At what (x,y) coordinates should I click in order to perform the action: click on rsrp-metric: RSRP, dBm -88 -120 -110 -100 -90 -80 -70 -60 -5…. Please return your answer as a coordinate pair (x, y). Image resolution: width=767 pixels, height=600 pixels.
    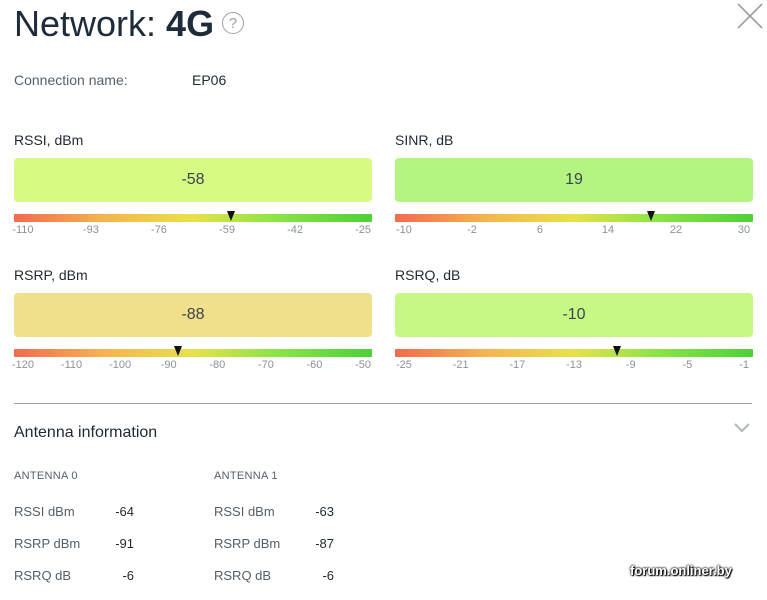
    Looking at the image, I should click on (191, 320).